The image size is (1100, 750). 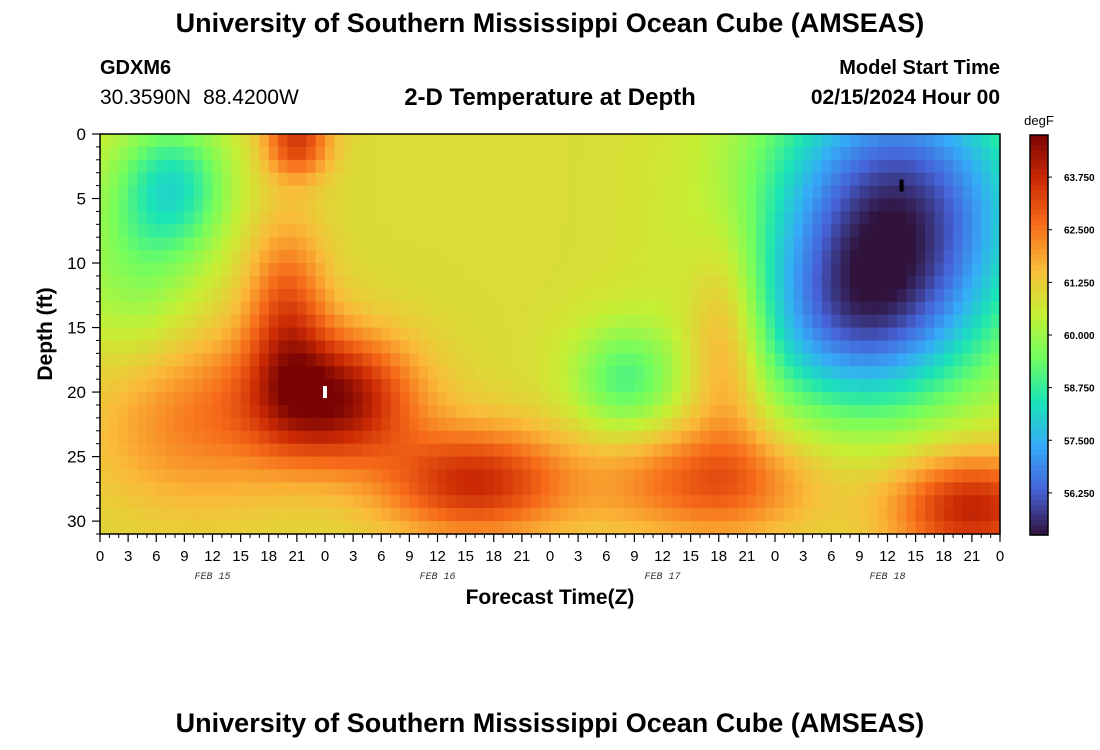 I want to click on model-start-label: Model Start Time, so click(x=919, y=68).